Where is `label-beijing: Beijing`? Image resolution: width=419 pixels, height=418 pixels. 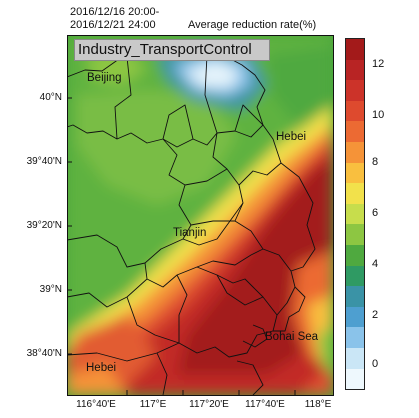 label-beijing: Beijing is located at coordinates (104, 78).